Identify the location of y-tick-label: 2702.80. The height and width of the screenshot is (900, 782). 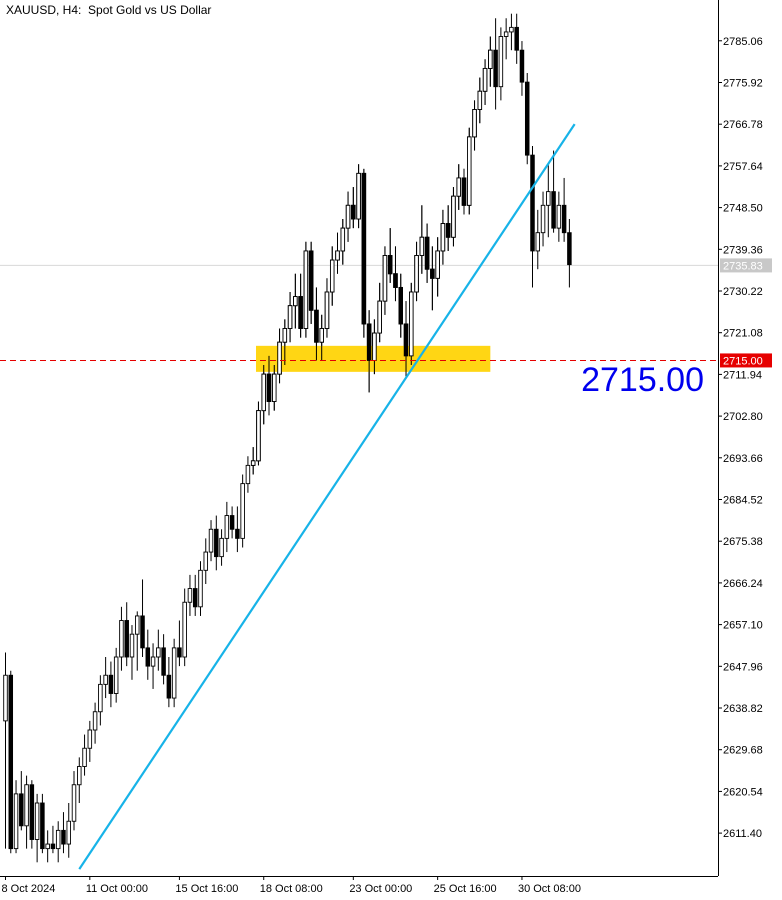
(743, 417).